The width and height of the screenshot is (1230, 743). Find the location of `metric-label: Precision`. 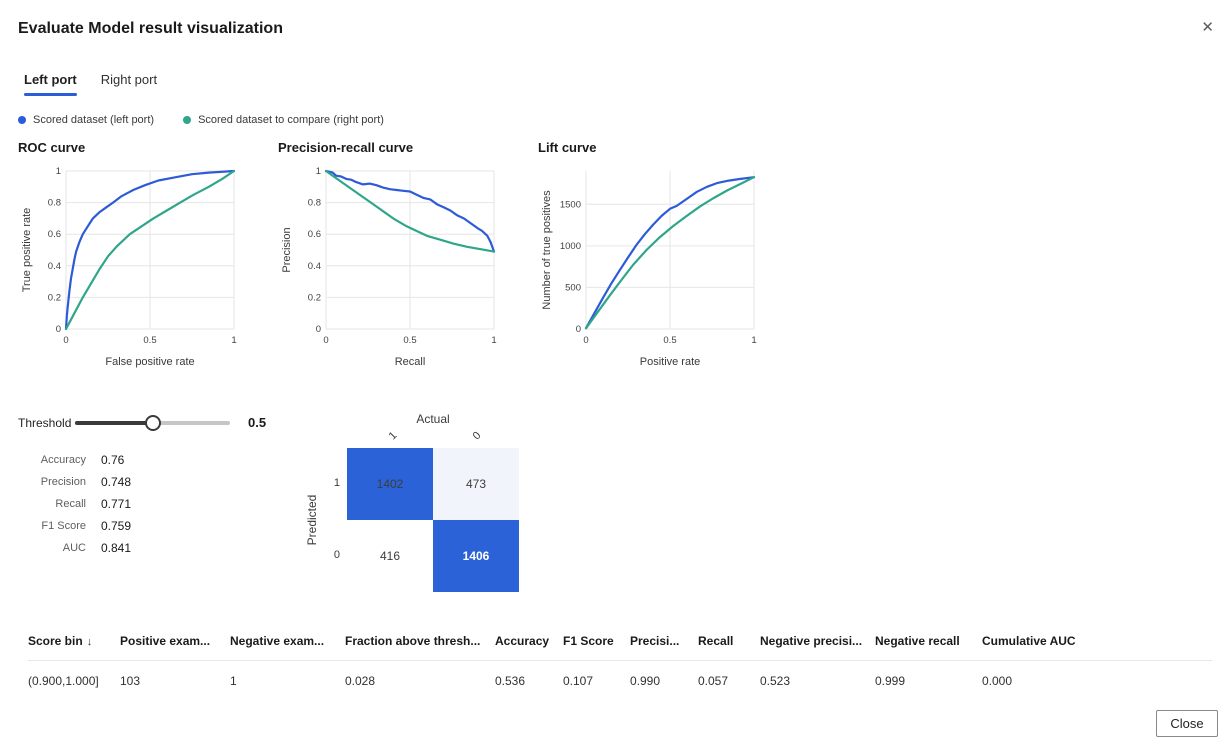

metric-label: Precision is located at coordinates (63, 482).